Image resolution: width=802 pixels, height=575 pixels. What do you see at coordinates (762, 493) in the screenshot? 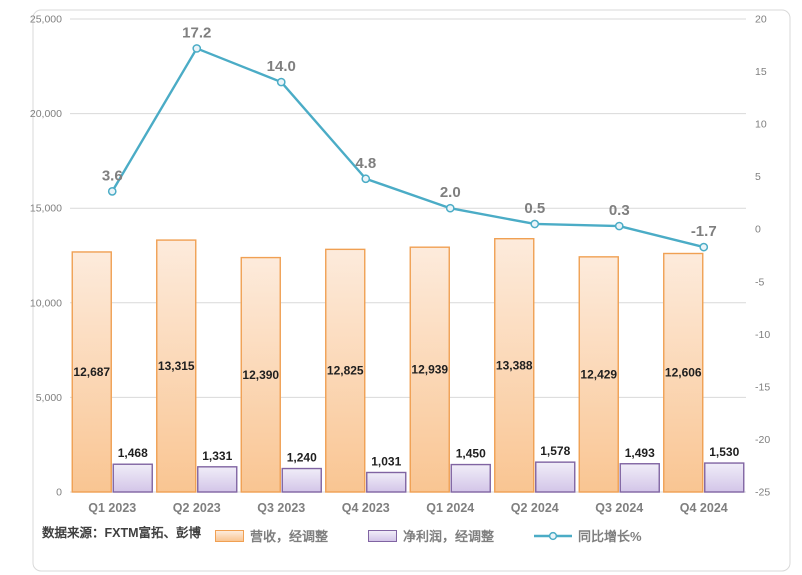
I see `right-axis-tick: -25` at bounding box center [762, 493].